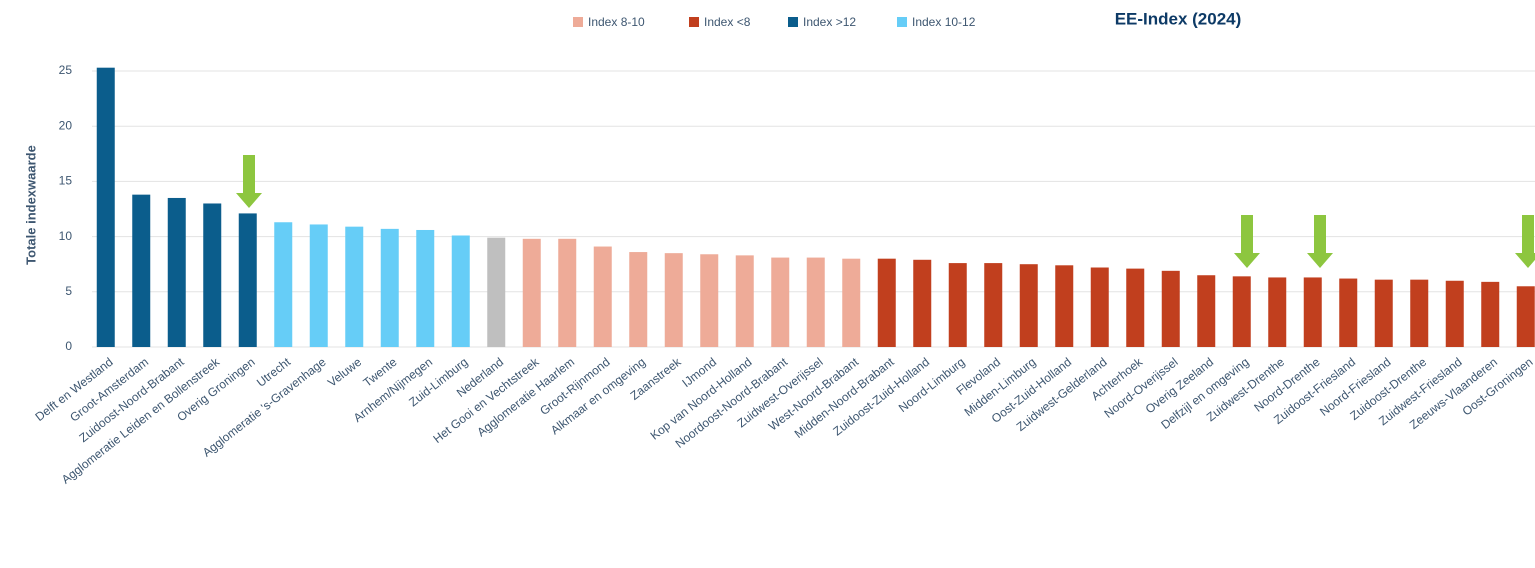 The width and height of the screenshot is (1535, 568). I want to click on legend-label: Index 10-12, so click(944, 22).